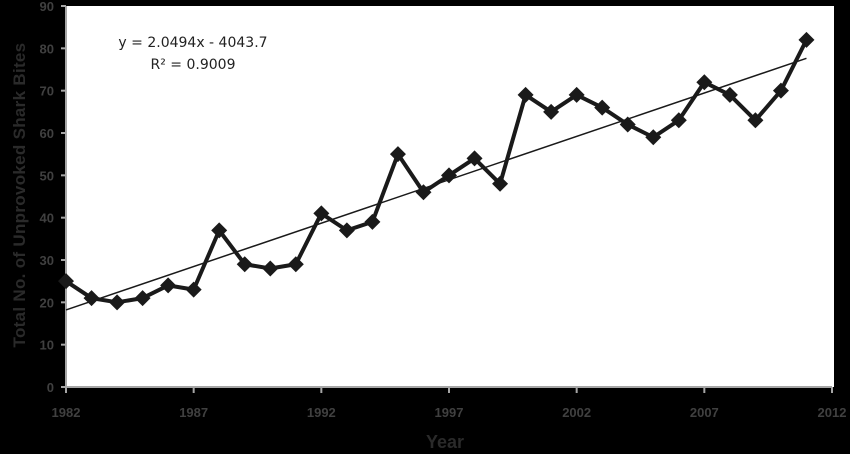 The image size is (850, 454). I want to click on y-axis-title: Total No. of Unprovoked Shark Bites, so click(19, 195).